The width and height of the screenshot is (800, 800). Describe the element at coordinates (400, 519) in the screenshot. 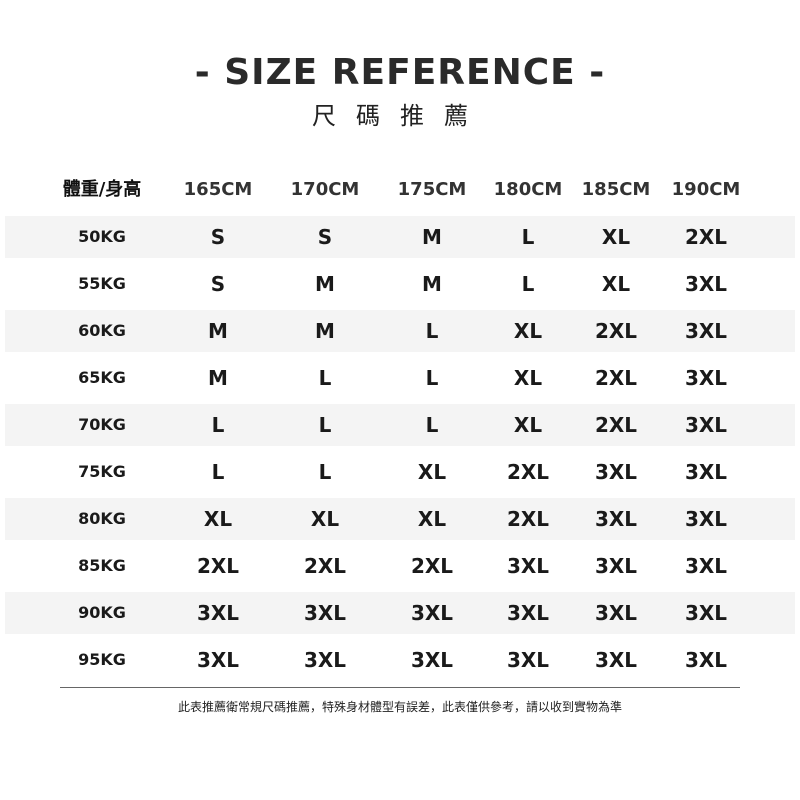

I see `table-row: 80KG XL XL XL 2XL 3XL 3XL` at that location.